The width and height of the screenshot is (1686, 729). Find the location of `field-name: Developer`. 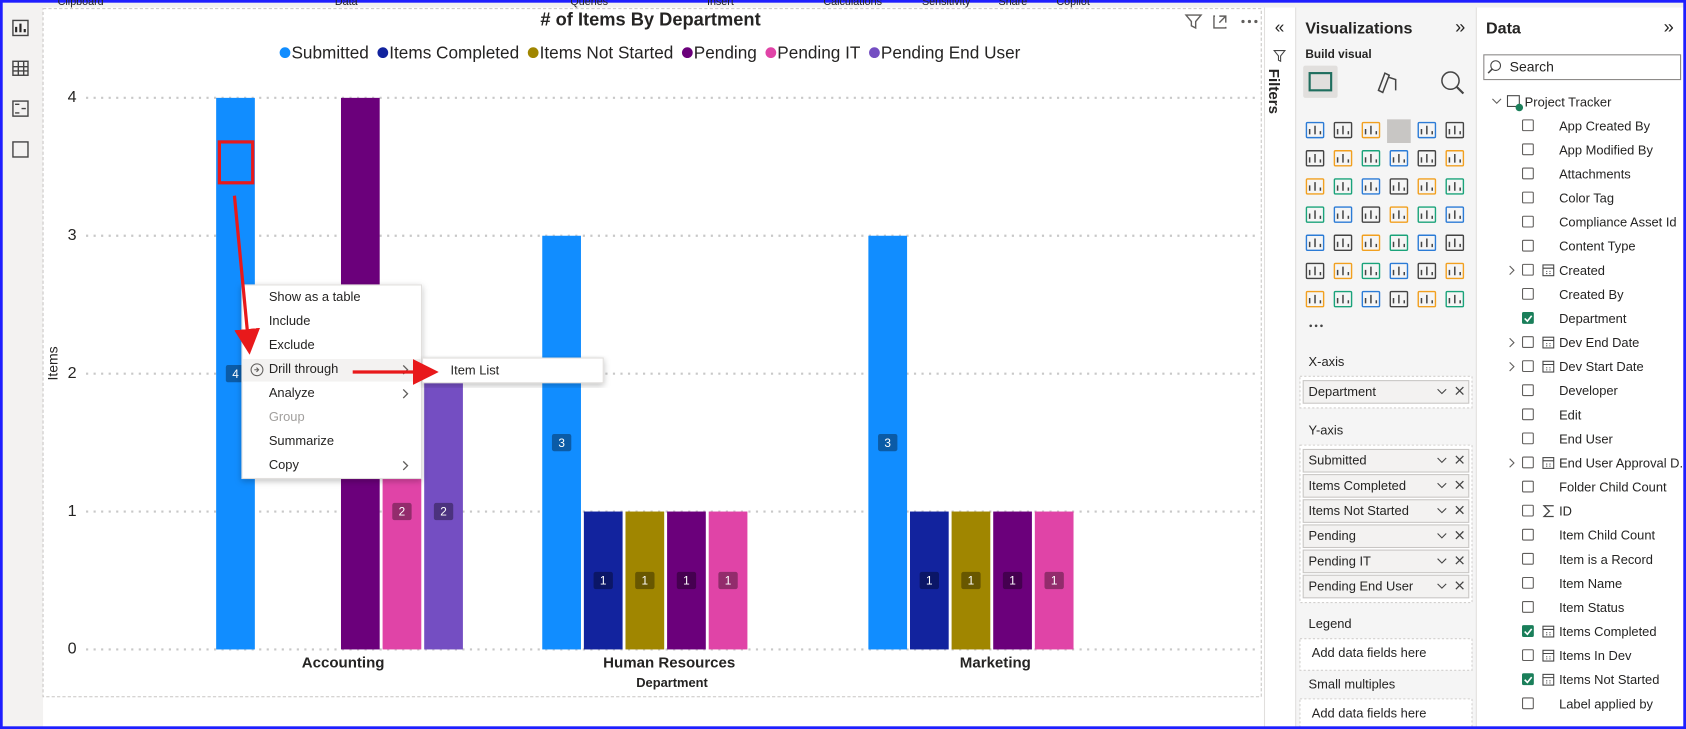

field-name: Developer is located at coordinates (1588, 390).